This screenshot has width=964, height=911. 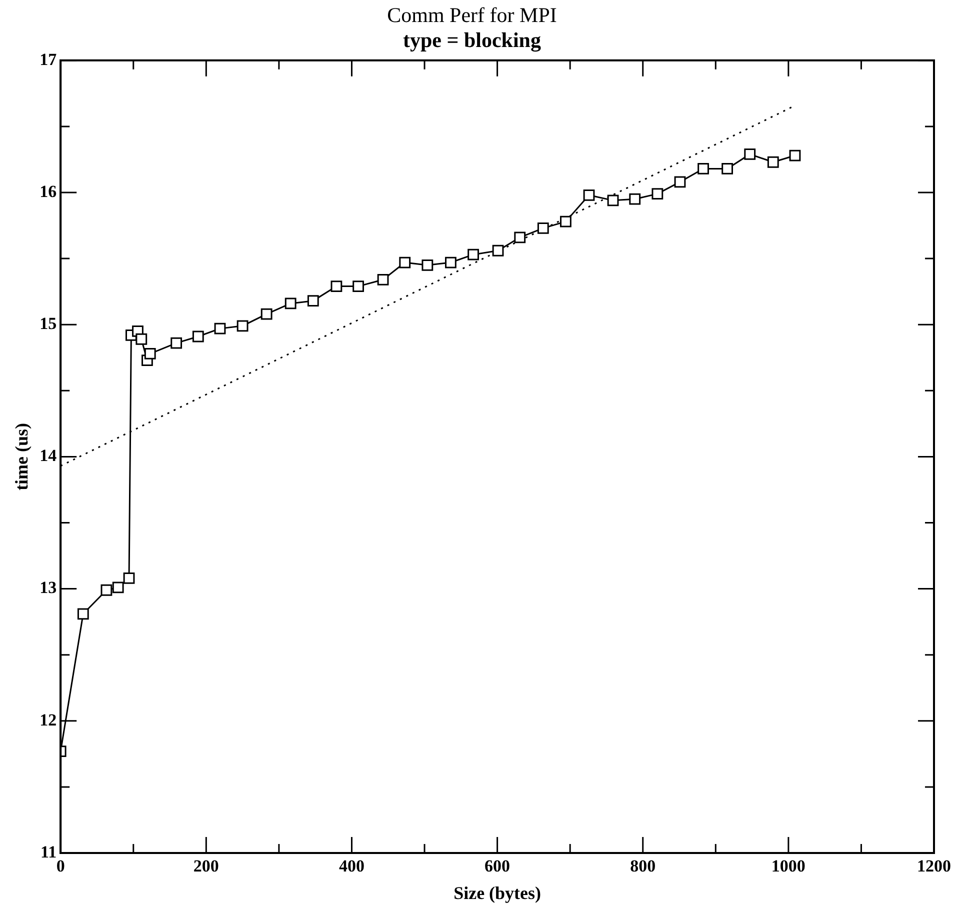 What do you see at coordinates (497, 866) in the screenshot?
I see `x-tick-label: 600` at bounding box center [497, 866].